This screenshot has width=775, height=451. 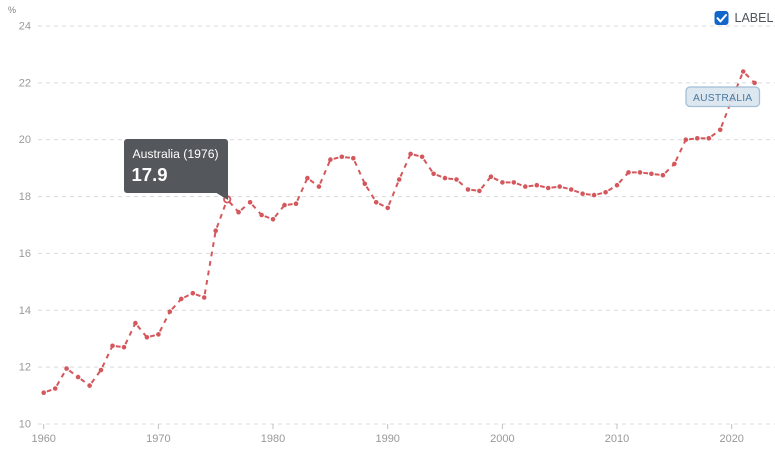 What do you see at coordinates (617, 439) in the screenshot?
I see `svg-text: 2010` at bounding box center [617, 439].